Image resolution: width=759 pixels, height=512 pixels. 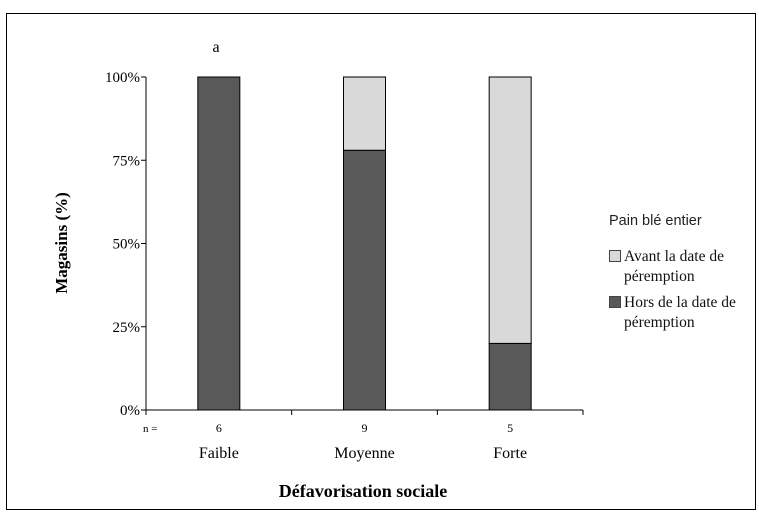 I want to click on legend-label-hors: Hors de la date de péremption, so click(x=680, y=312).